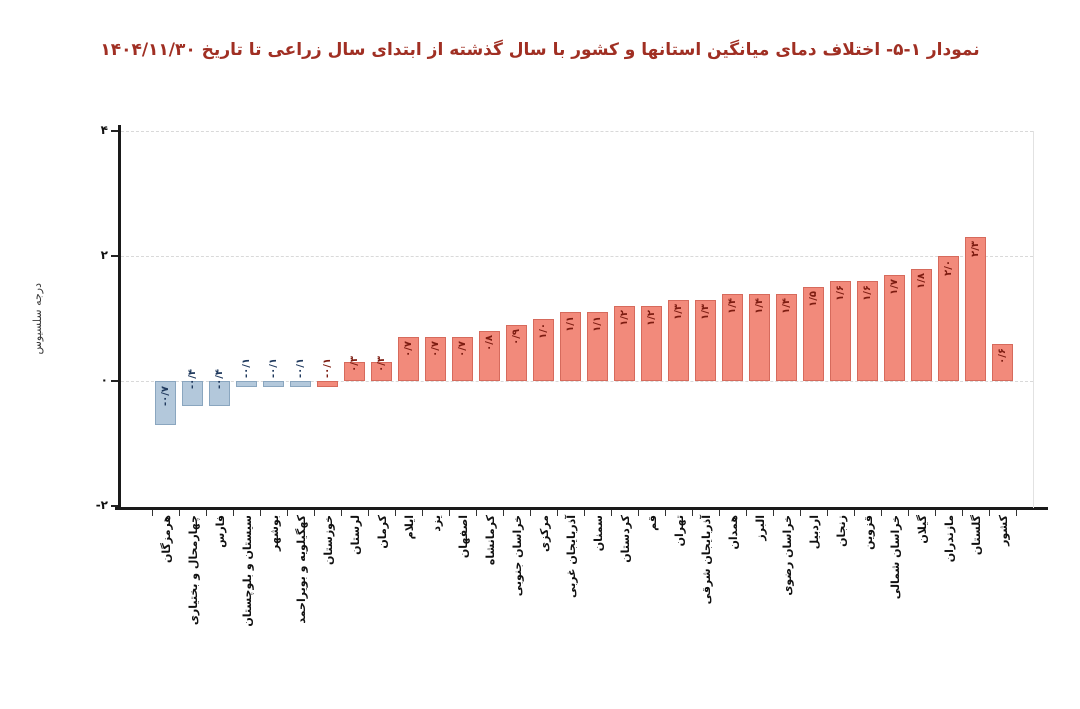 The image size is (1080, 709). Describe the element at coordinates (581, 508) in the screenshot. I see `x-axis-line` at that location.